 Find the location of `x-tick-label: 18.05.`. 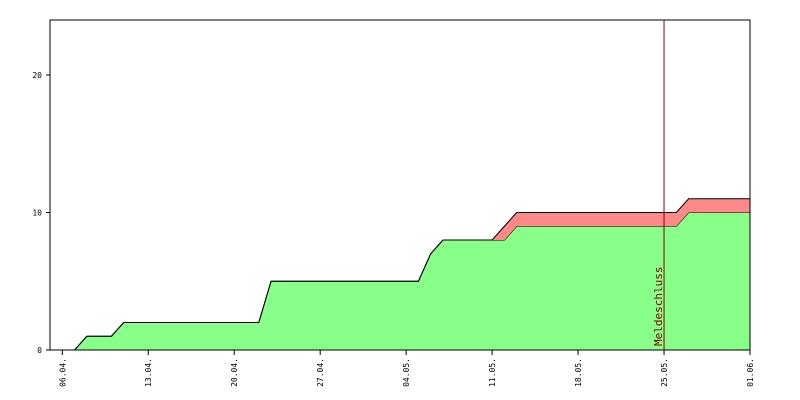

x-tick-label: 18.05. is located at coordinates (578, 372).